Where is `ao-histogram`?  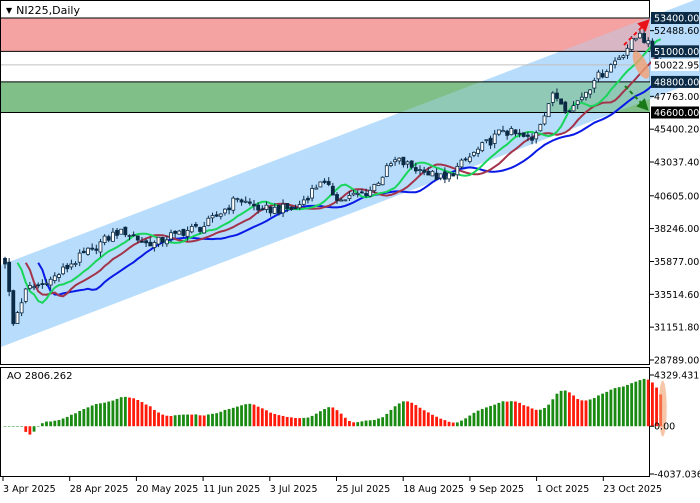
ao-histogram is located at coordinates (333, 406).